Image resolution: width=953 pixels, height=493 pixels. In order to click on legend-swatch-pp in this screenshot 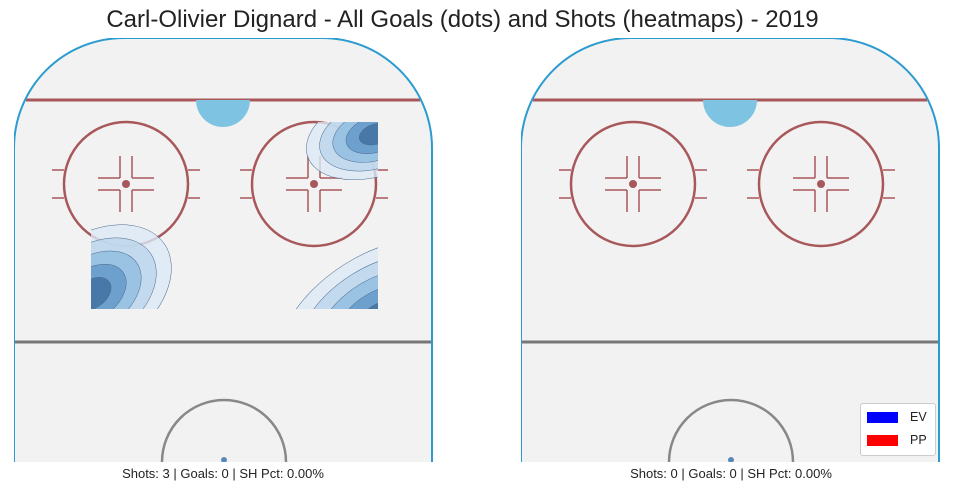, I will do `click(882, 440)`.